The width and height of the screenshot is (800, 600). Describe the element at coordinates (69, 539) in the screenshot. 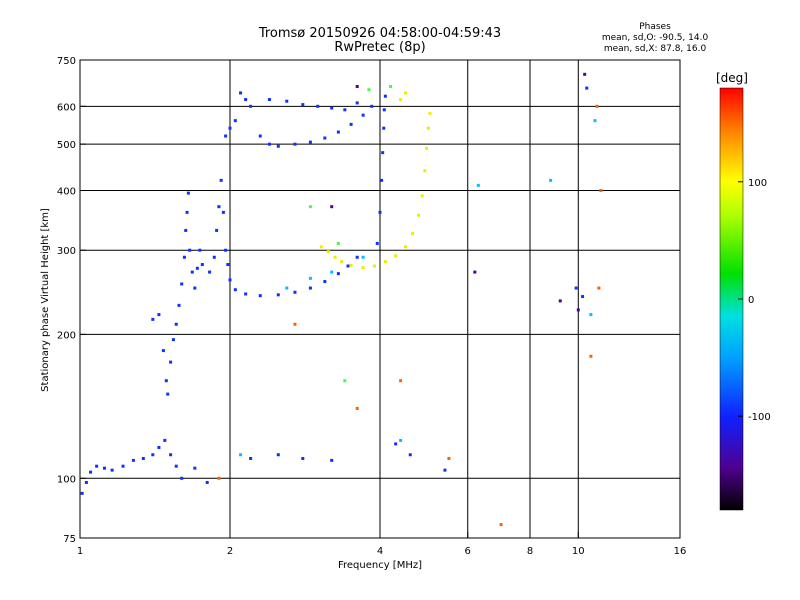

I see `y-tick-label: 75` at that location.